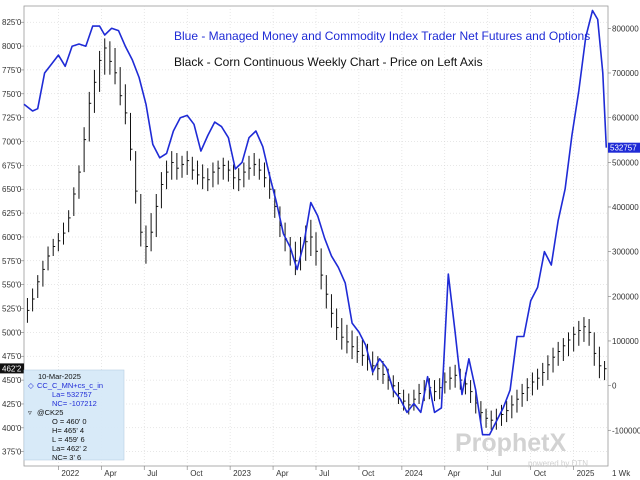  What do you see at coordinates (12, 404) in the screenshot?
I see `left-tick-label: 425'0` at bounding box center [12, 404].